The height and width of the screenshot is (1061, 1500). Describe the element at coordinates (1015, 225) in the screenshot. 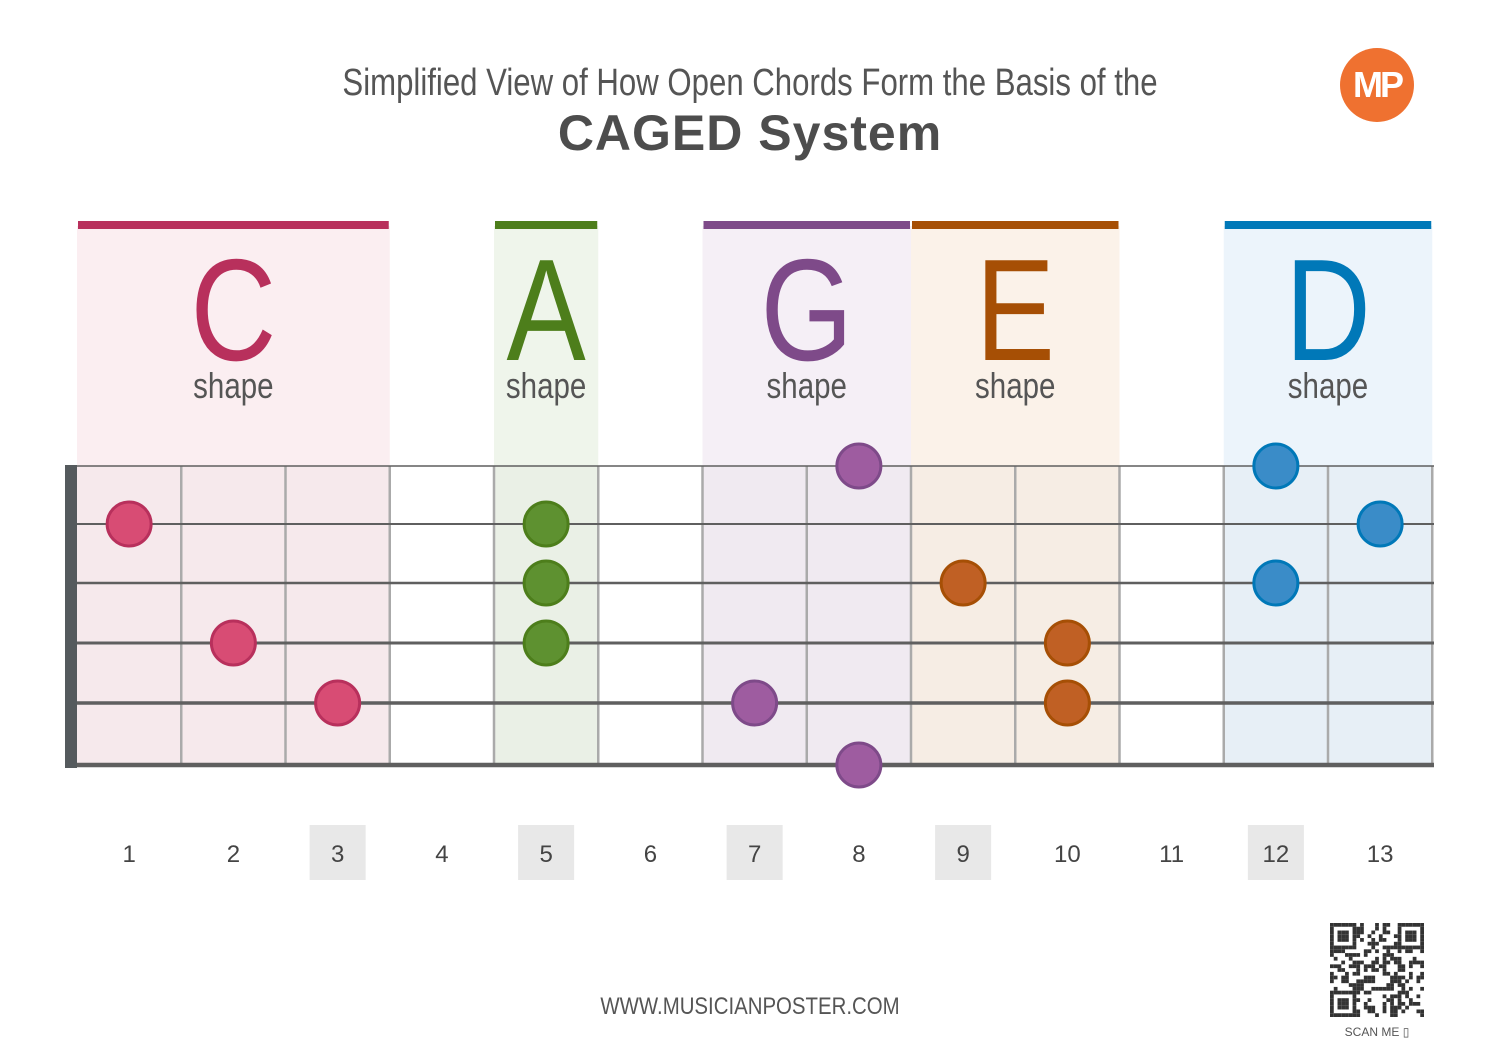

I see `shape-bar` at that location.